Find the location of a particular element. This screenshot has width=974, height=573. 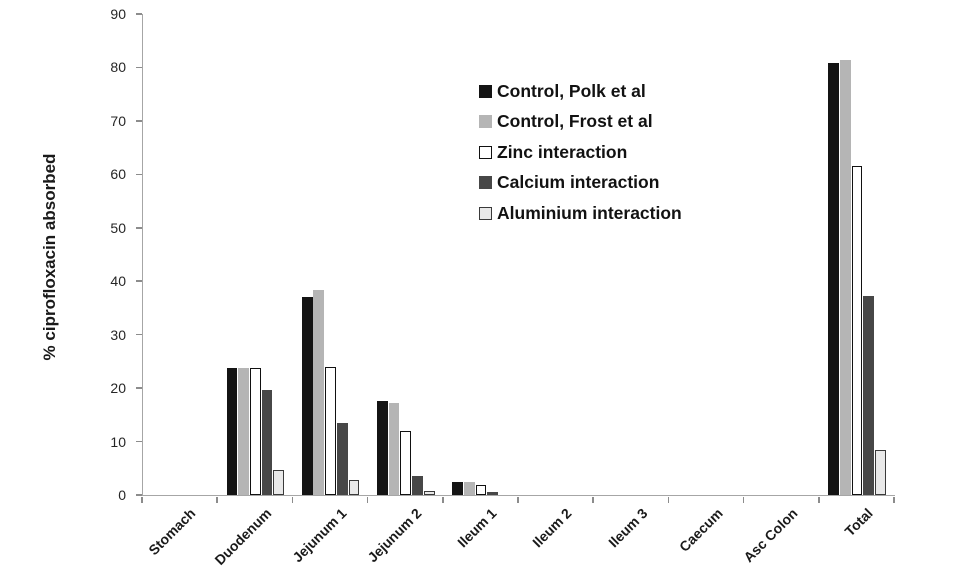

legend-label-zinc-interaction: Zinc interaction is located at coordinates (562, 151).